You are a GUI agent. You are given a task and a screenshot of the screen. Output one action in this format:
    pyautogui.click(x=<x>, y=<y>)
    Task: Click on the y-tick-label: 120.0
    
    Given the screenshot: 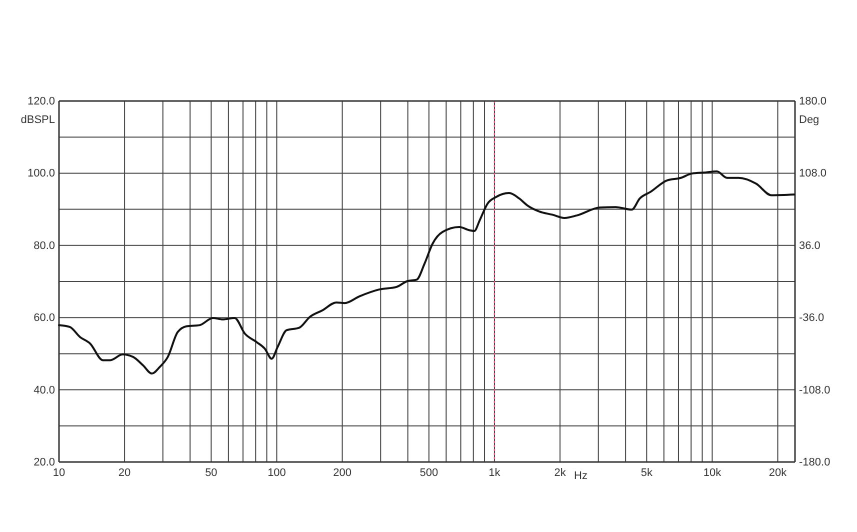 What is the action you would take?
    pyautogui.click(x=41, y=102)
    